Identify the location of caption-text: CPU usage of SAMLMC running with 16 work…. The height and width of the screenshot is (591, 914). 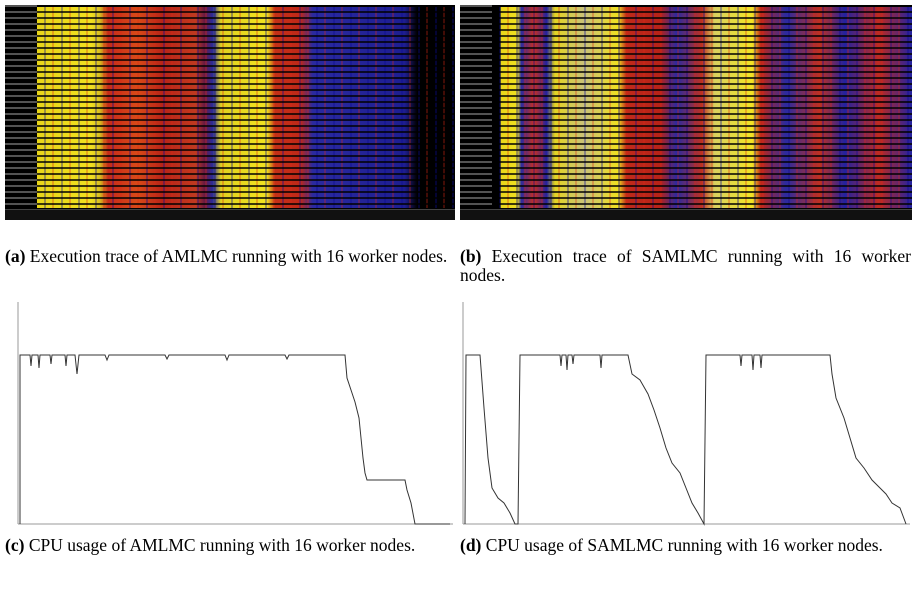
(684, 545).